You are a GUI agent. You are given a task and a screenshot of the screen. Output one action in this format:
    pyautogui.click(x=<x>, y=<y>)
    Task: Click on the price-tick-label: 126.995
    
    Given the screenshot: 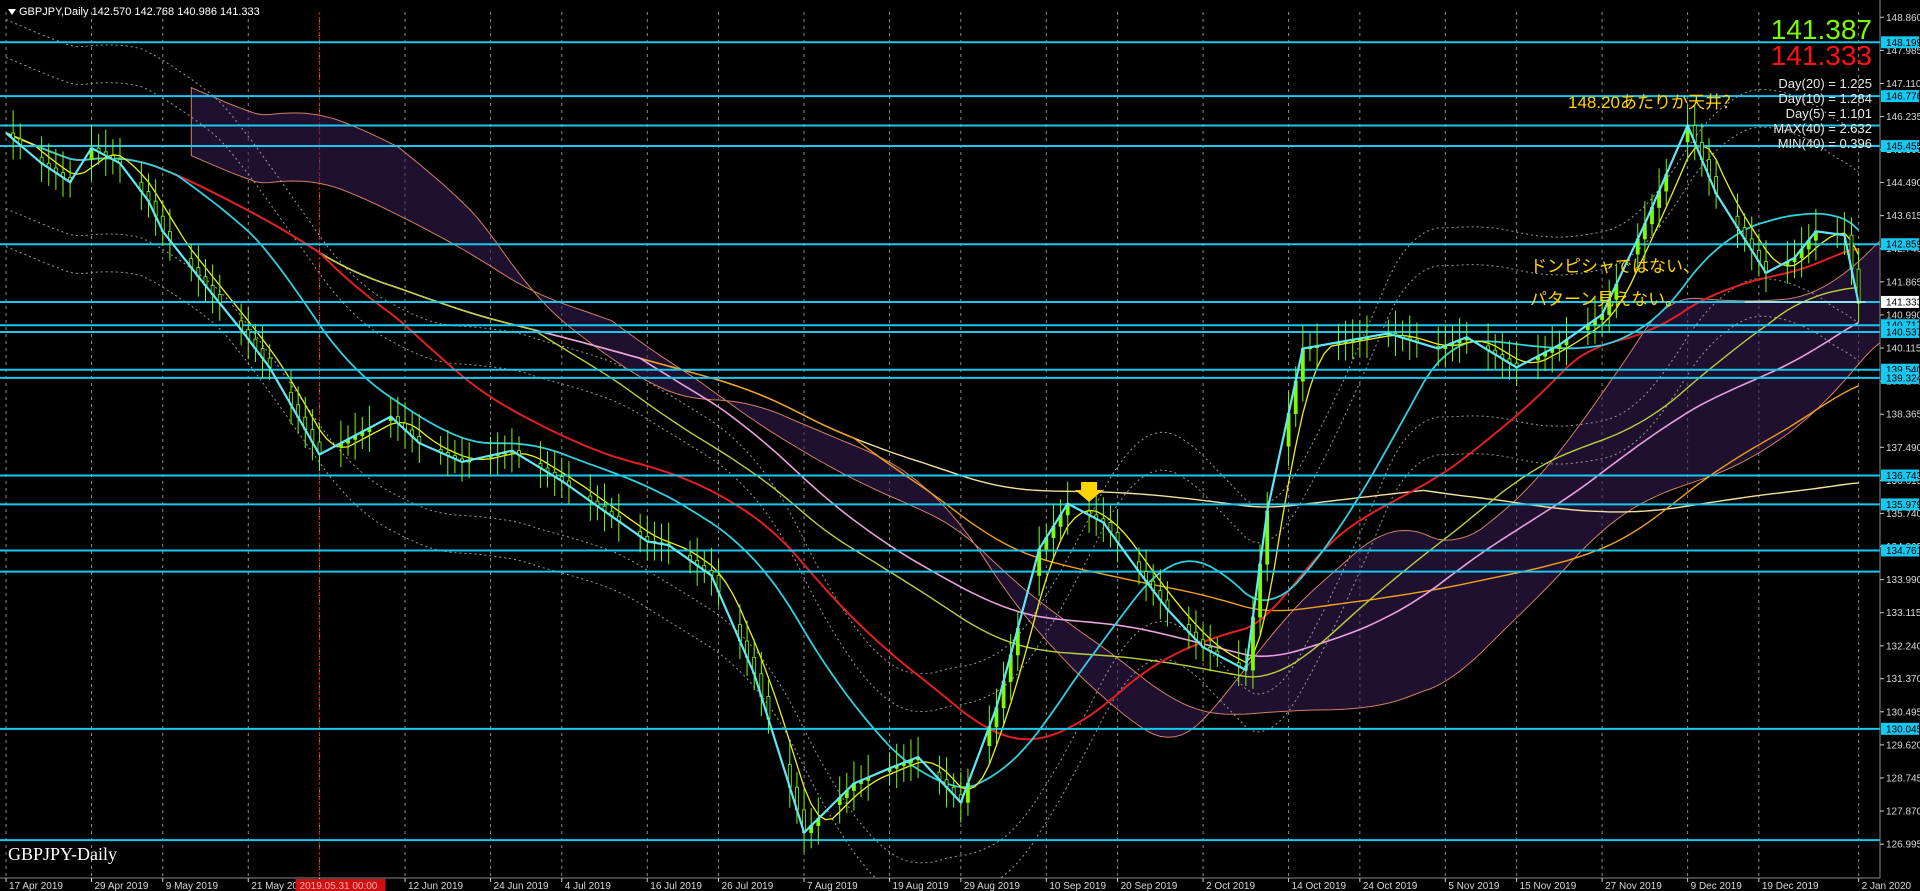 What is the action you would take?
    pyautogui.click(x=1903, y=845)
    